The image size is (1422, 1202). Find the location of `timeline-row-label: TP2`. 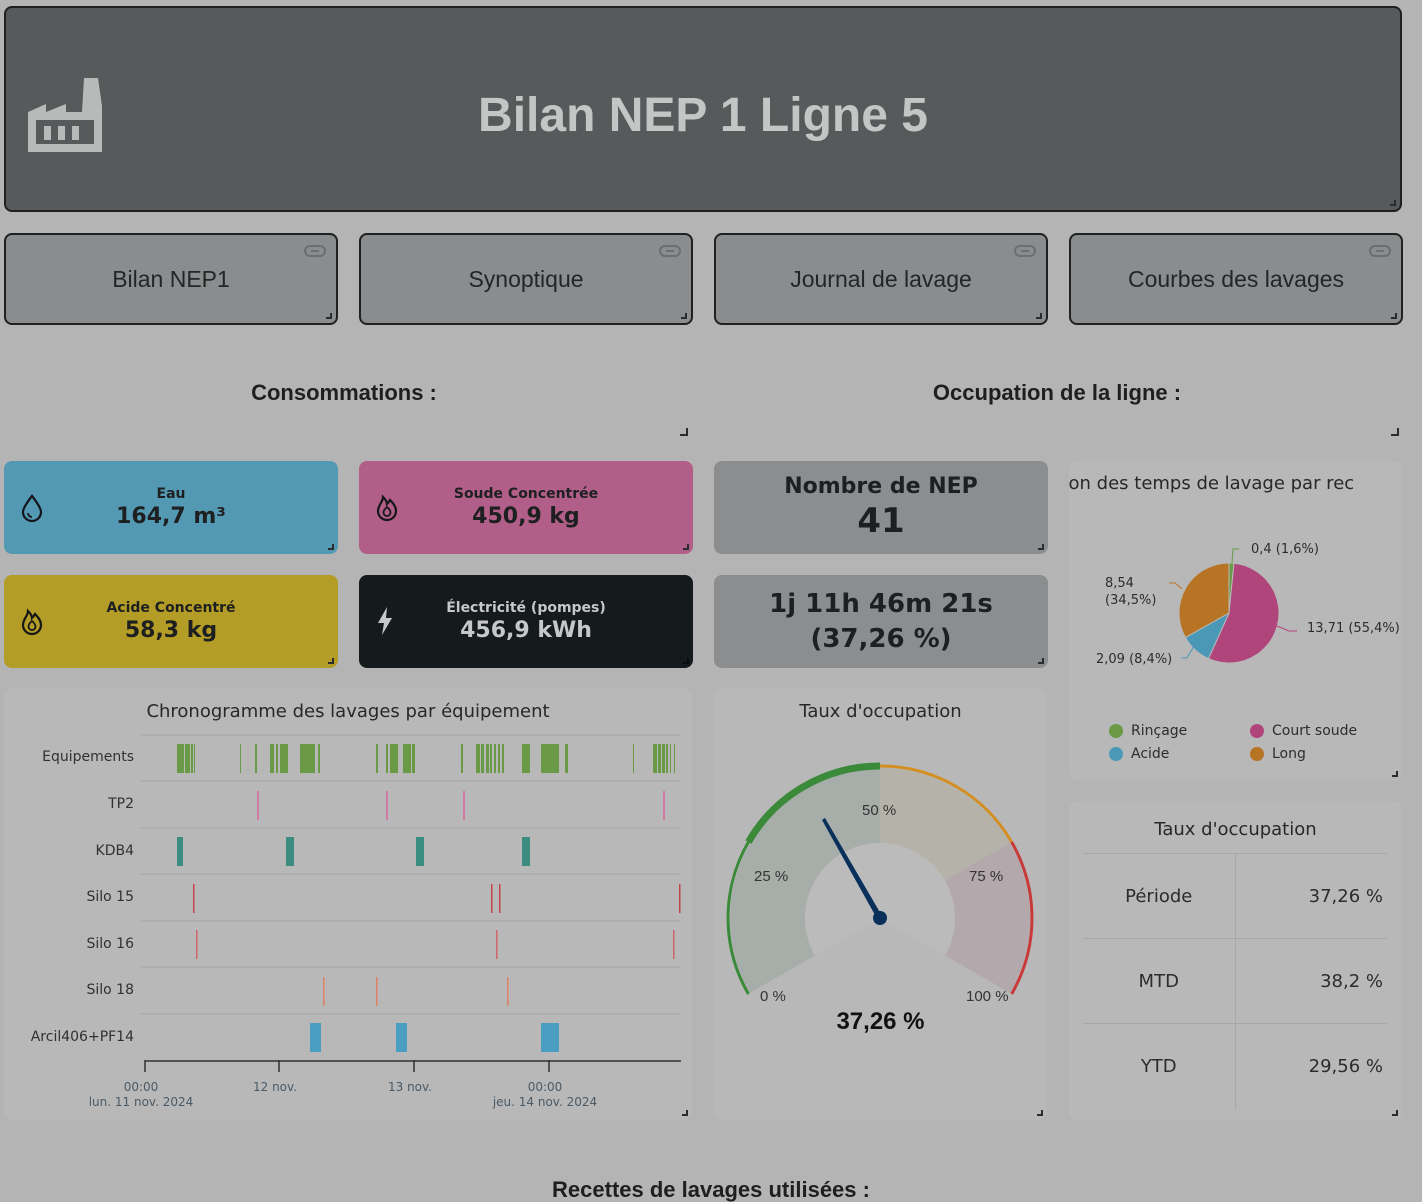

timeline-row-label: TP2 is located at coordinates (121, 804).